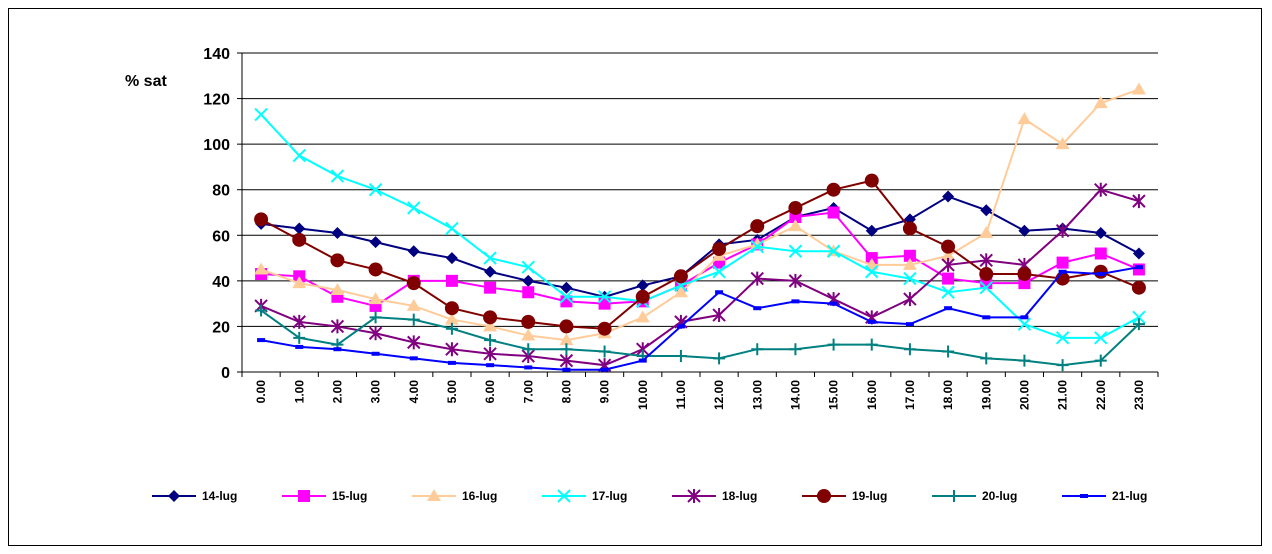 The width and height of the screenshot is (1272, 554). What do you see at coordinates (452, 392) in the screenshot?
I see `x-tick-label: 5.00` at bounding box center [452, 392].